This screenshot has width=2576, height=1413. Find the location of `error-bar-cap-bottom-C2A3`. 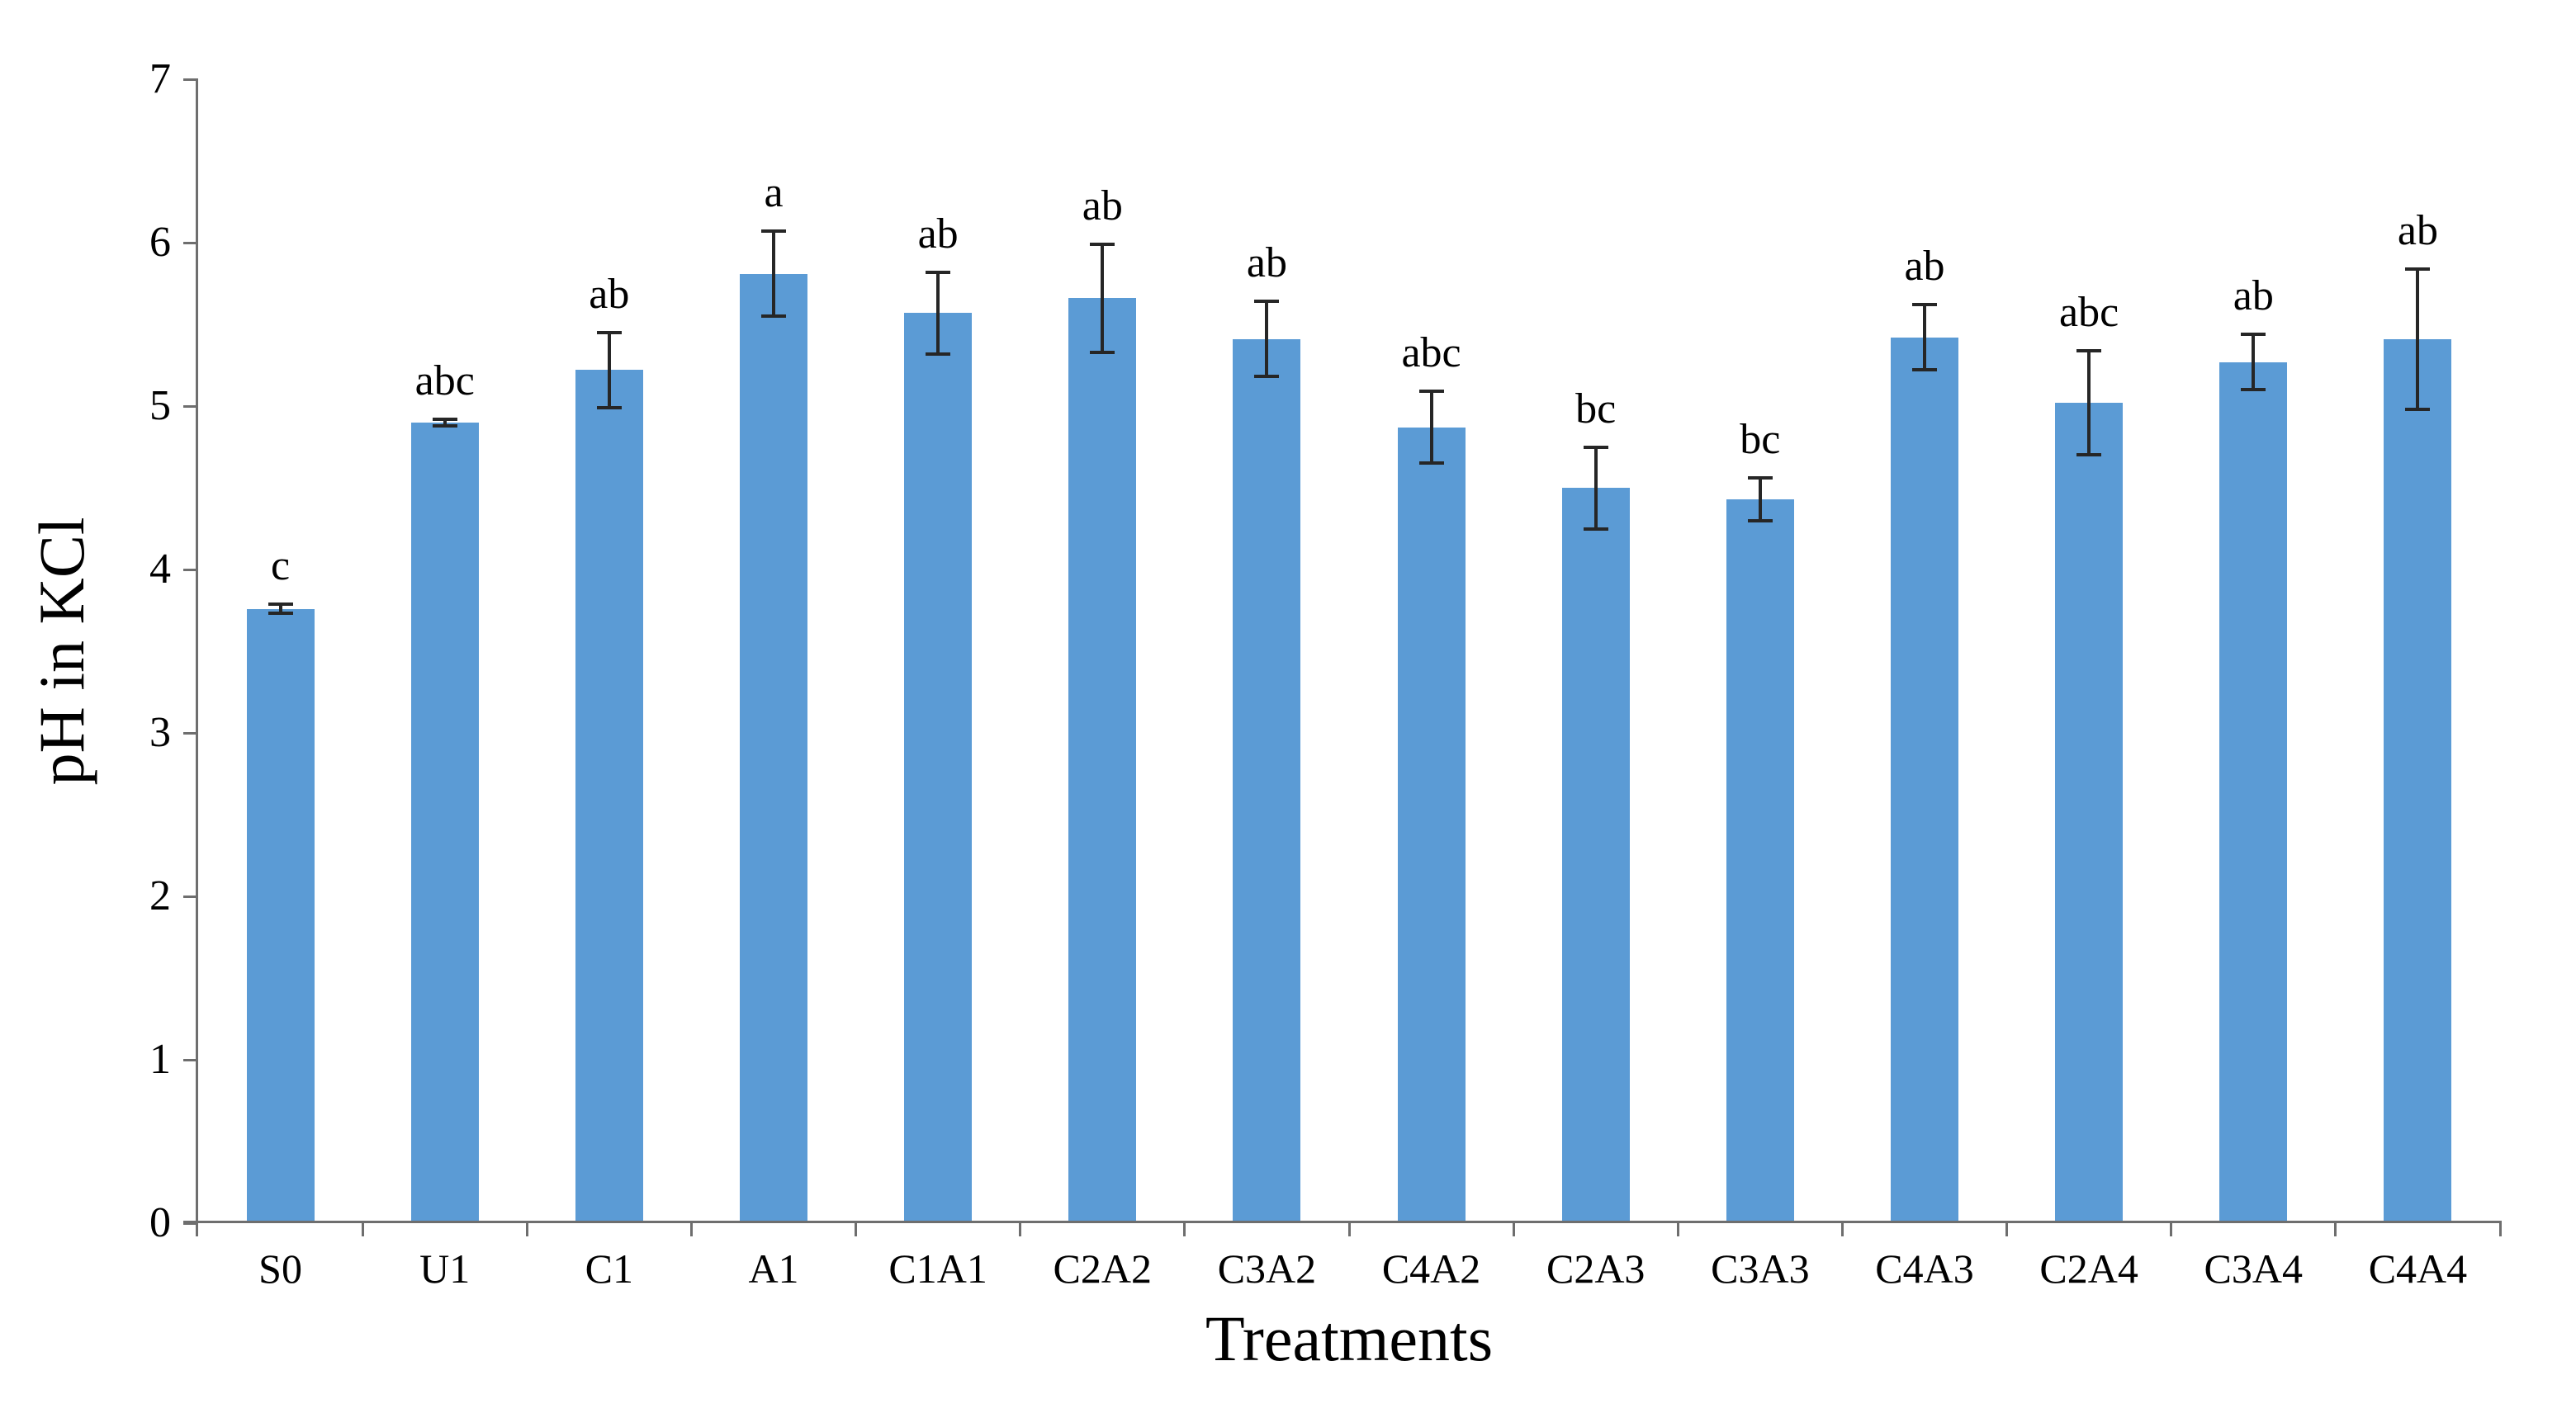

error-bar-cap-bottom-C2A3 is located at coordinates (1595, 529).